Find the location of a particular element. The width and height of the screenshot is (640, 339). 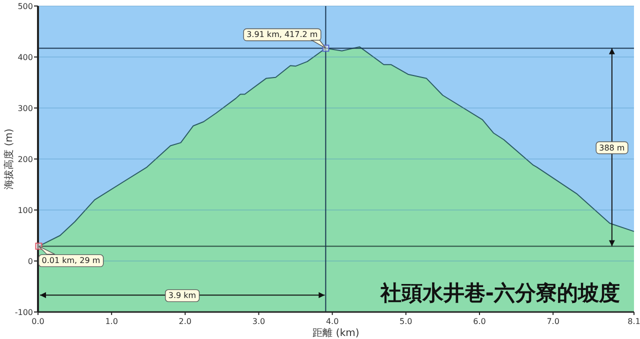

y-tick-label: 300 is located at coordinates (25, 108).